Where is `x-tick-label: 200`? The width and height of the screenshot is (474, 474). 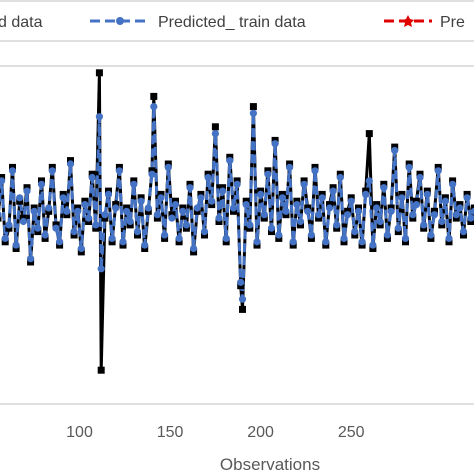
x-tick-label: 200 is located at coordinates (260, 432).